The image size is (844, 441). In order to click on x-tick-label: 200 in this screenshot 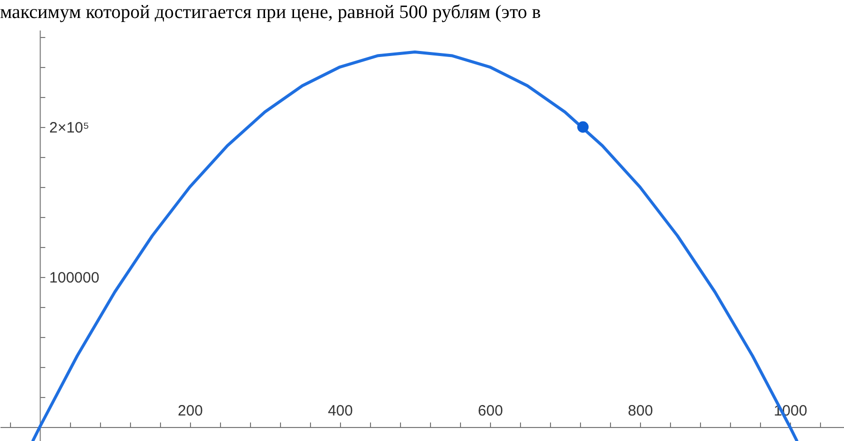, I will do `click(190, 411)`.